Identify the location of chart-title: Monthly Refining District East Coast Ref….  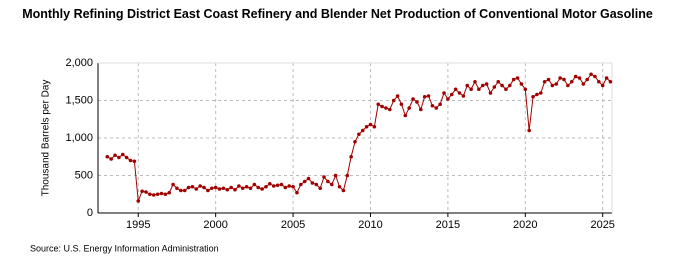
(337, 14).